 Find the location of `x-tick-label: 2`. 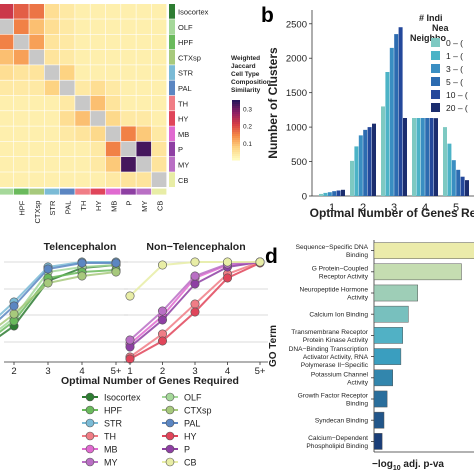

x-tick-label: 2 is located at coordinates (13, 371).